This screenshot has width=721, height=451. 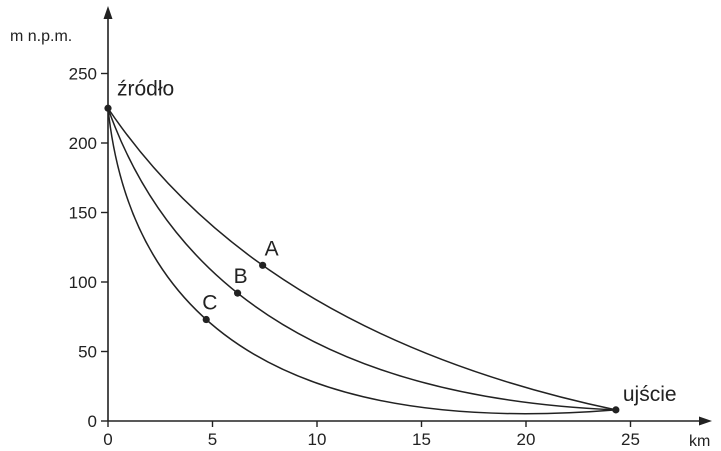 What do you see at coordinates (371, 435) in the screenshot?
I see `x-ticks: 0 5 10 15 20 25` at bounding box center [371, 435].